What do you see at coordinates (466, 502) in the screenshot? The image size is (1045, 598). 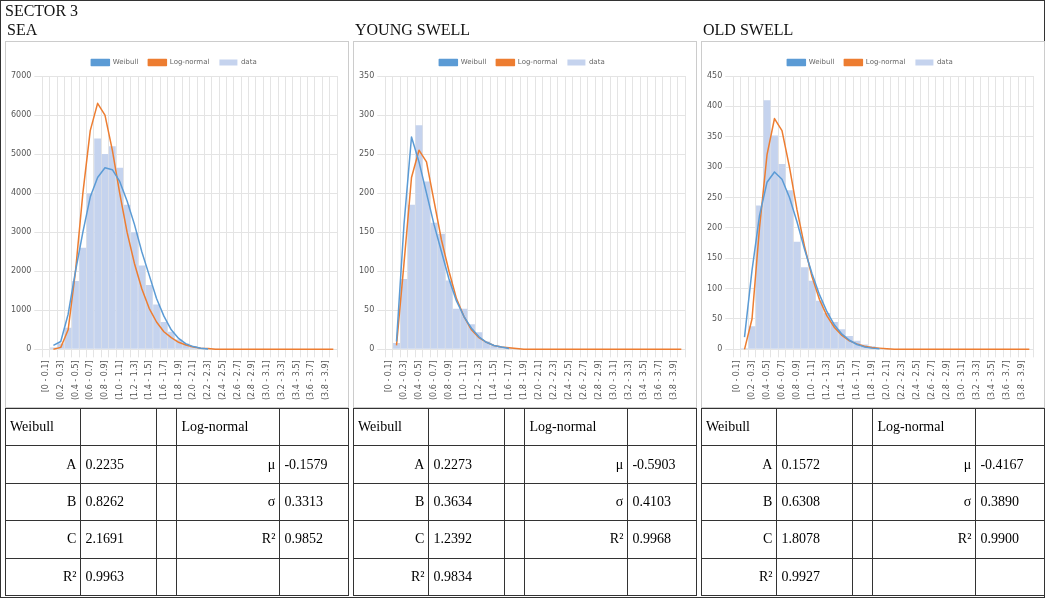 I see `text: 0.3634` at bounding box center [466, 502].